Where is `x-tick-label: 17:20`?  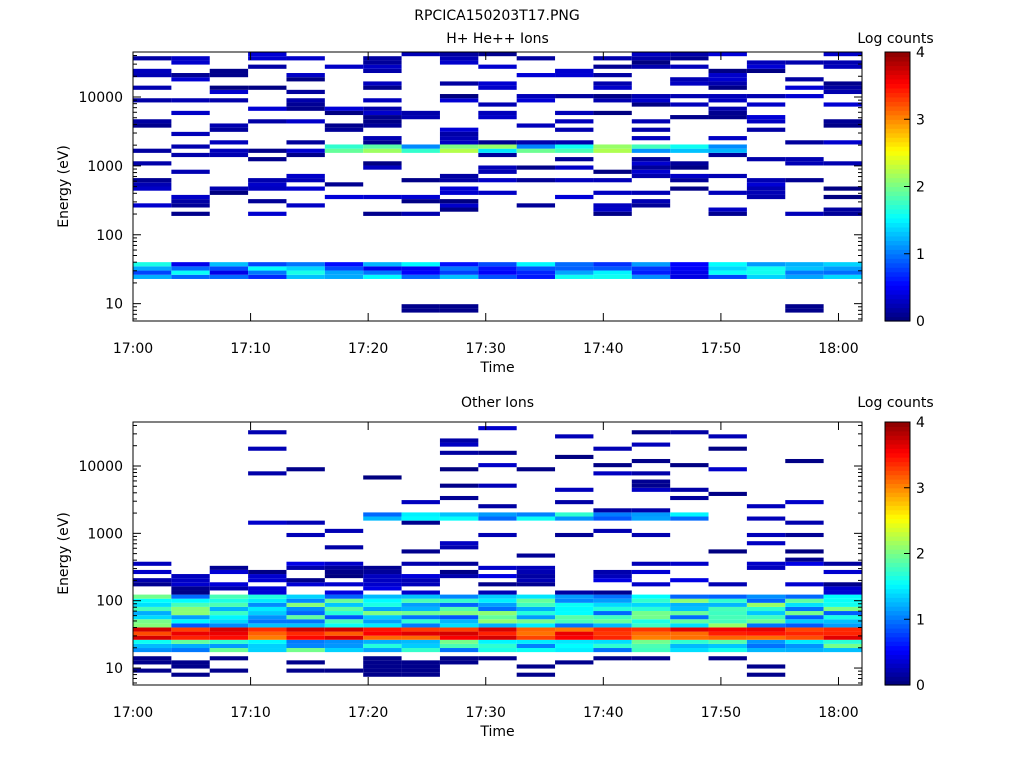 x-tick-label: 17:20 is located at coordinates (368, 349).